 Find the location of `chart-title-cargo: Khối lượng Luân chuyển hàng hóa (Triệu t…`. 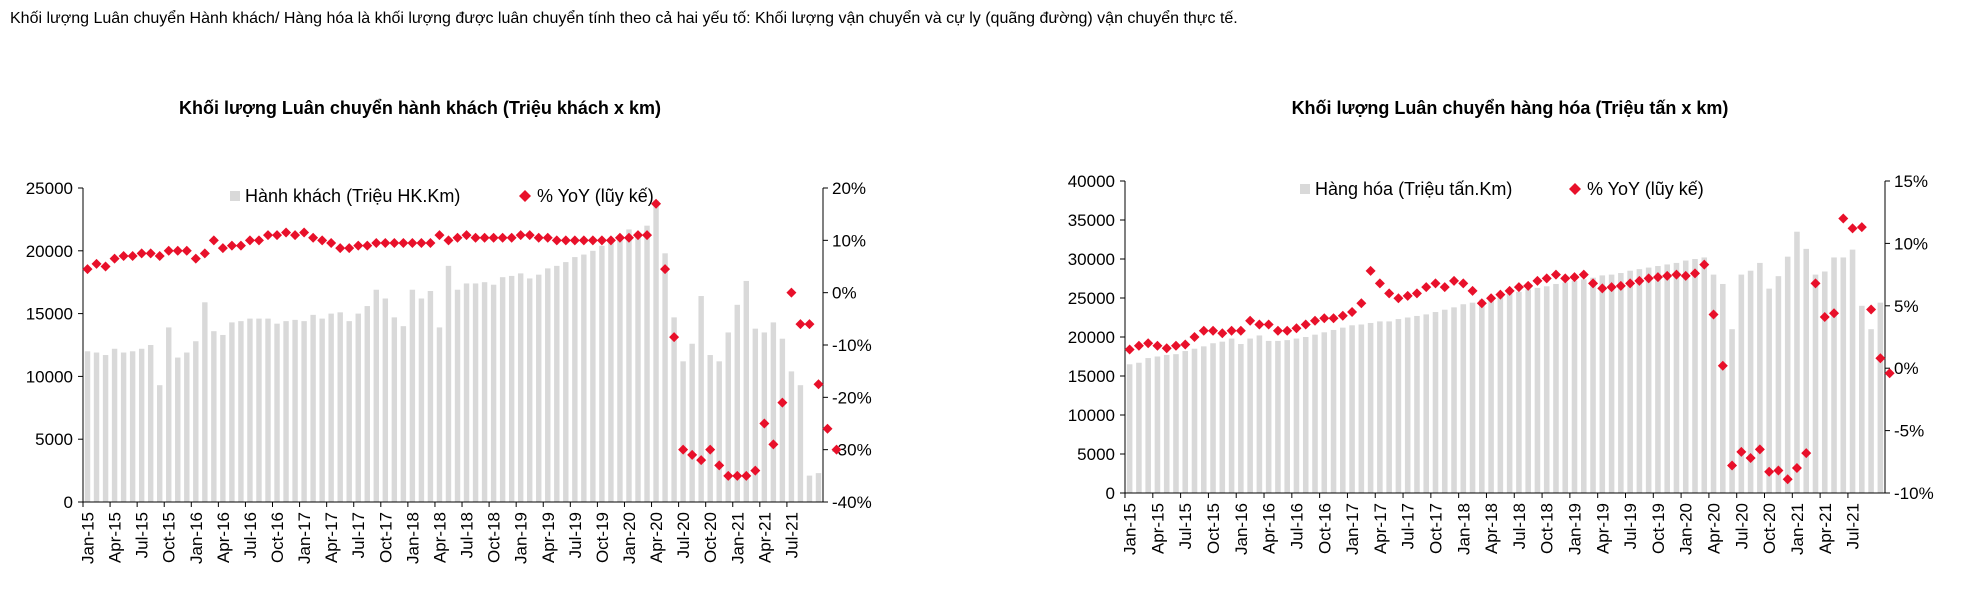

chart-title-cargo: Khối lượng Luân chuyển hàng hóa (Triệu t… is located at coordinates (1510, 108).